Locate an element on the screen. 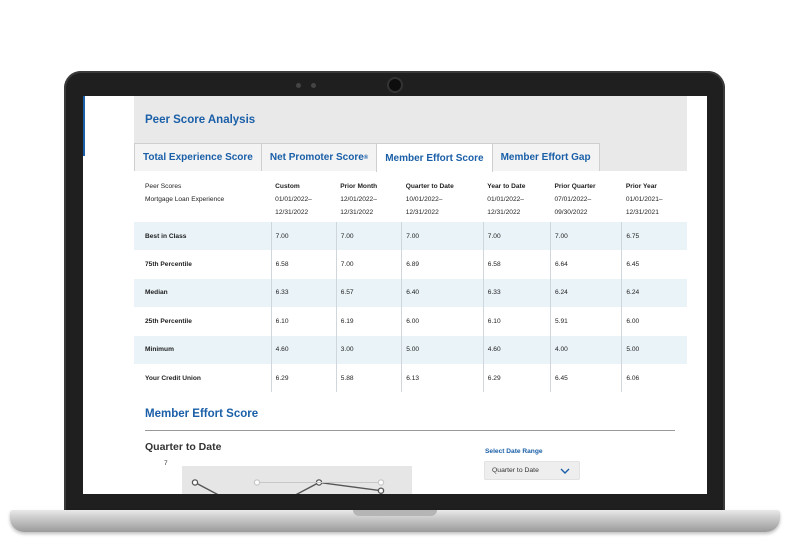 This screenshot has width=790, height=560. table-header-subtitle: Mortgage Loan Experience is located at coordinates (185, 199).